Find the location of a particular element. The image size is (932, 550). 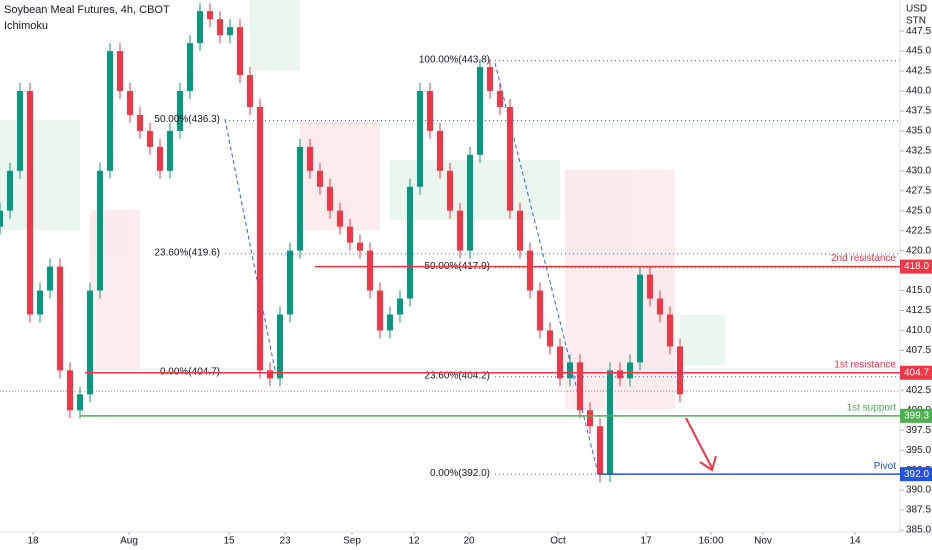

fib-trend-line is located at coordinates (250, 244).